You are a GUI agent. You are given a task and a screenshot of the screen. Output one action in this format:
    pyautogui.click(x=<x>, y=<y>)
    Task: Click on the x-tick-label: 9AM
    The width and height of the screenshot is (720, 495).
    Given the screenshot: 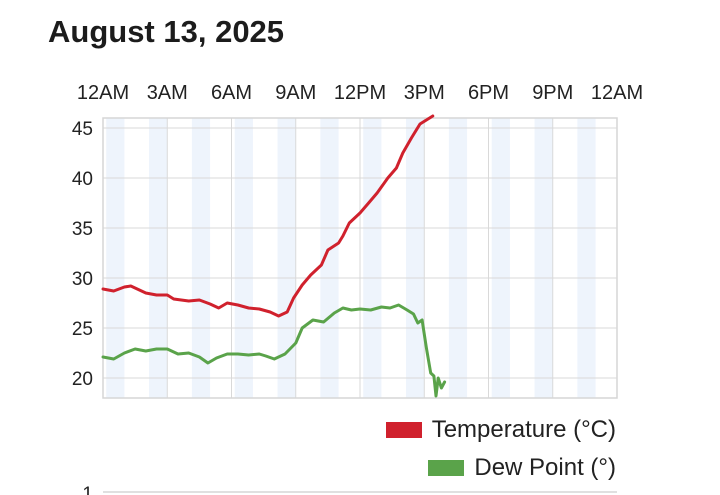 What is the action you would take?
    pyautogui.click(x=295, y=93)
    